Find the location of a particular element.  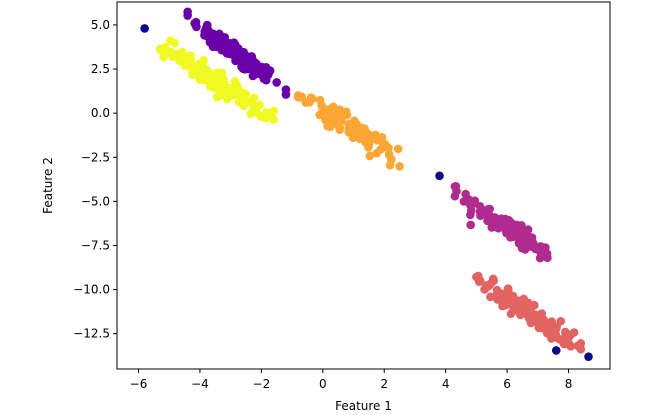

y-tick-label: 2.5 is located at coordinates (100, 69).